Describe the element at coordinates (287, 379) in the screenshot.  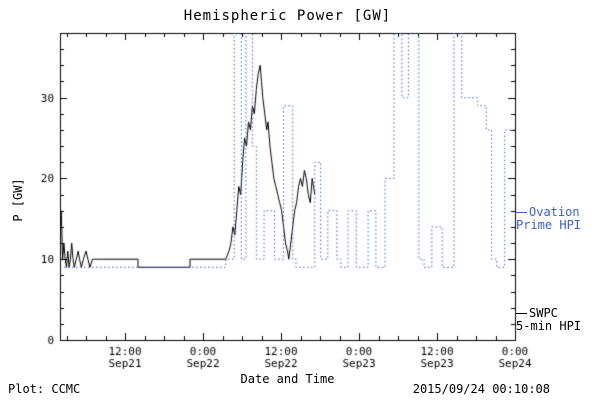
I see `x-axis-label: Date and Time` at that location.